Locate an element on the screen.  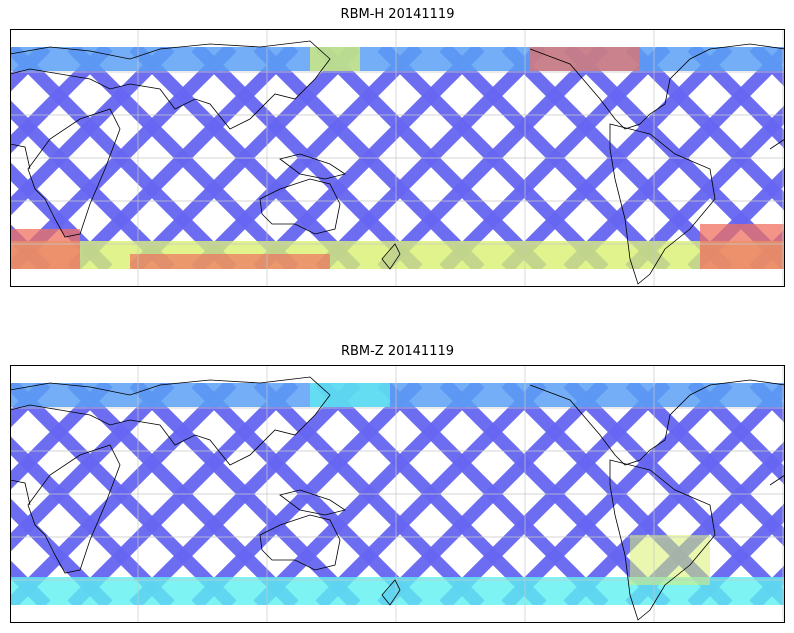
top-hotspot-south is located at coordinates (230, 261).